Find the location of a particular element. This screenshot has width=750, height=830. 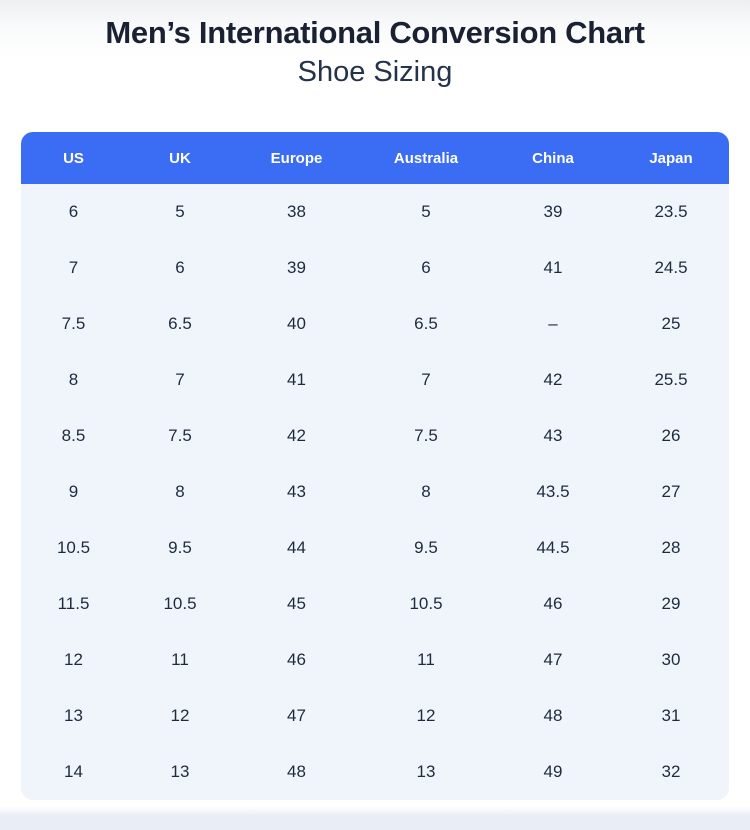

column-header-europe: Europe is located at coordinates (296, 158).